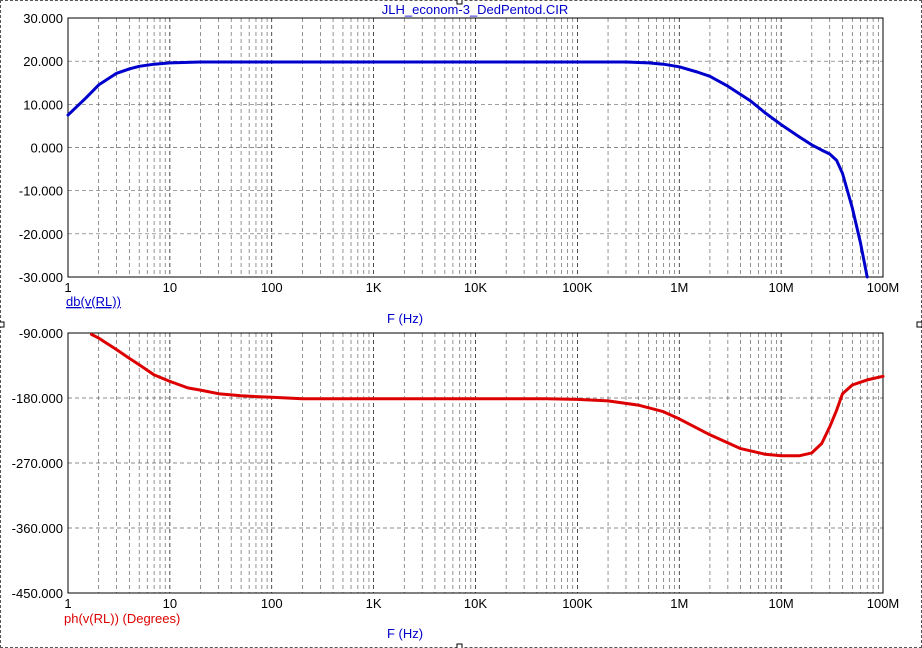  What do you see at coordinates (459, 645) in the screenshot?
I see `resize-handle-bottom` at bounding box center [459, 645].